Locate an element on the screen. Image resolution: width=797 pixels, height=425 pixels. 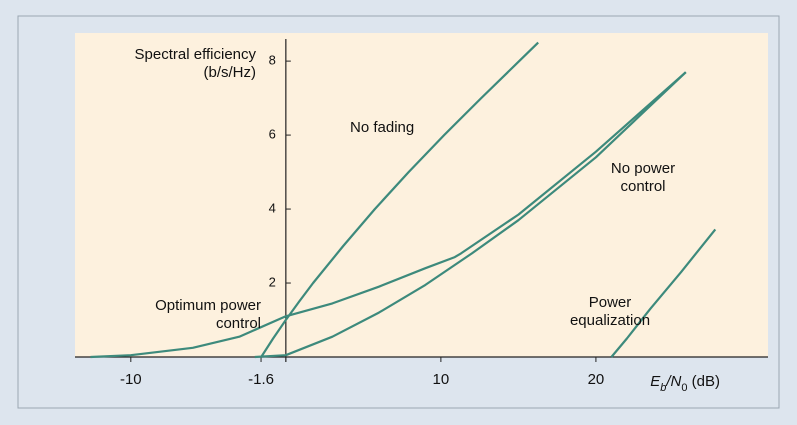
y-tick-label: 8 is located at coordinates (272, 60).